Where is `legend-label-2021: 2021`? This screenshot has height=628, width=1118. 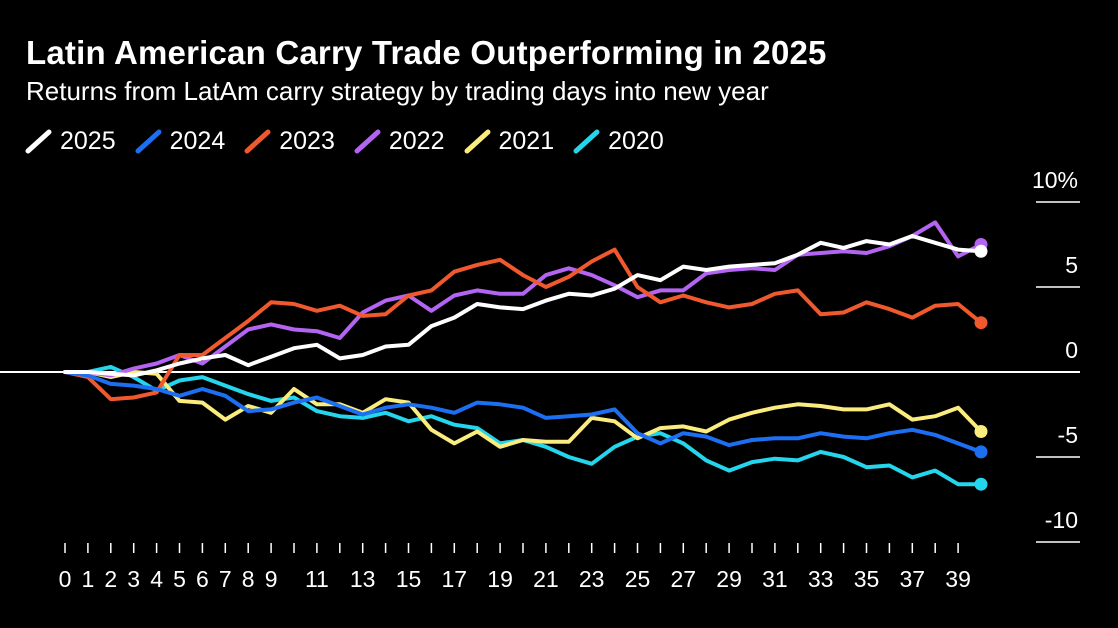
legend-label-2021: 2021 is located at coordinates (526, 140).